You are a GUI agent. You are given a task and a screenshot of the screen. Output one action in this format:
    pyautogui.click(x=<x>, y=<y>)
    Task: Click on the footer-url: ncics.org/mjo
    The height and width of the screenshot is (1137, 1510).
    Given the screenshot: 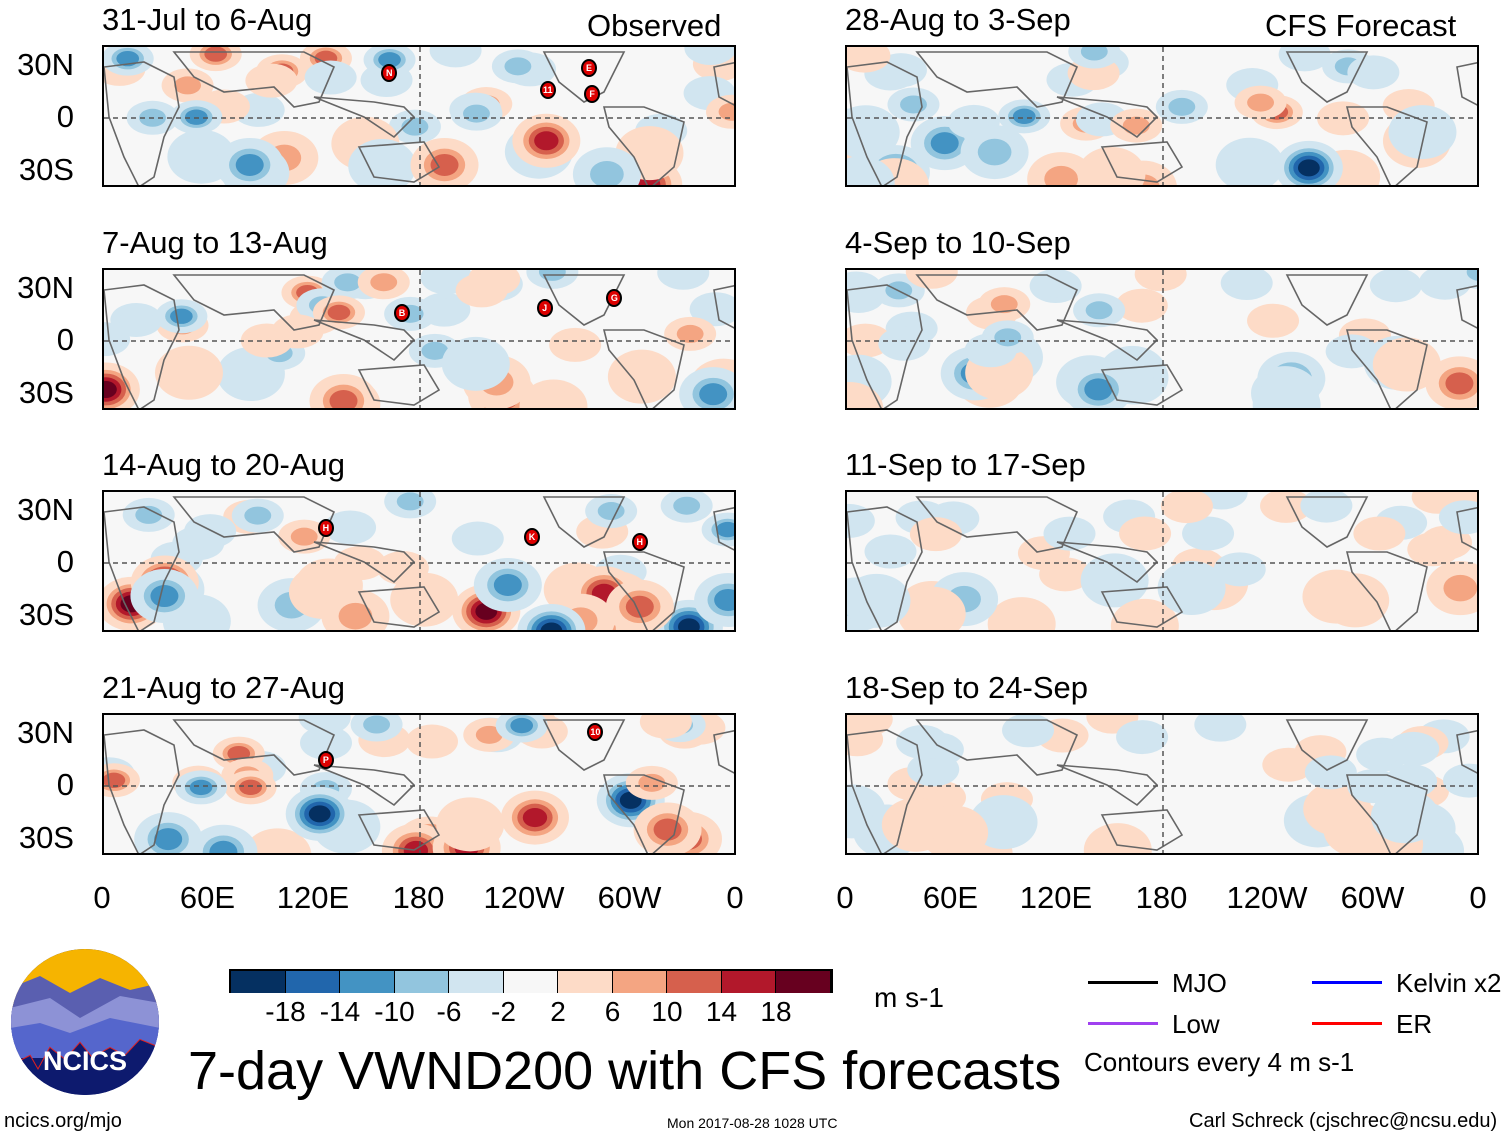 What is the action you would take?
    pyautogui.click(x=63, y=1121)
    